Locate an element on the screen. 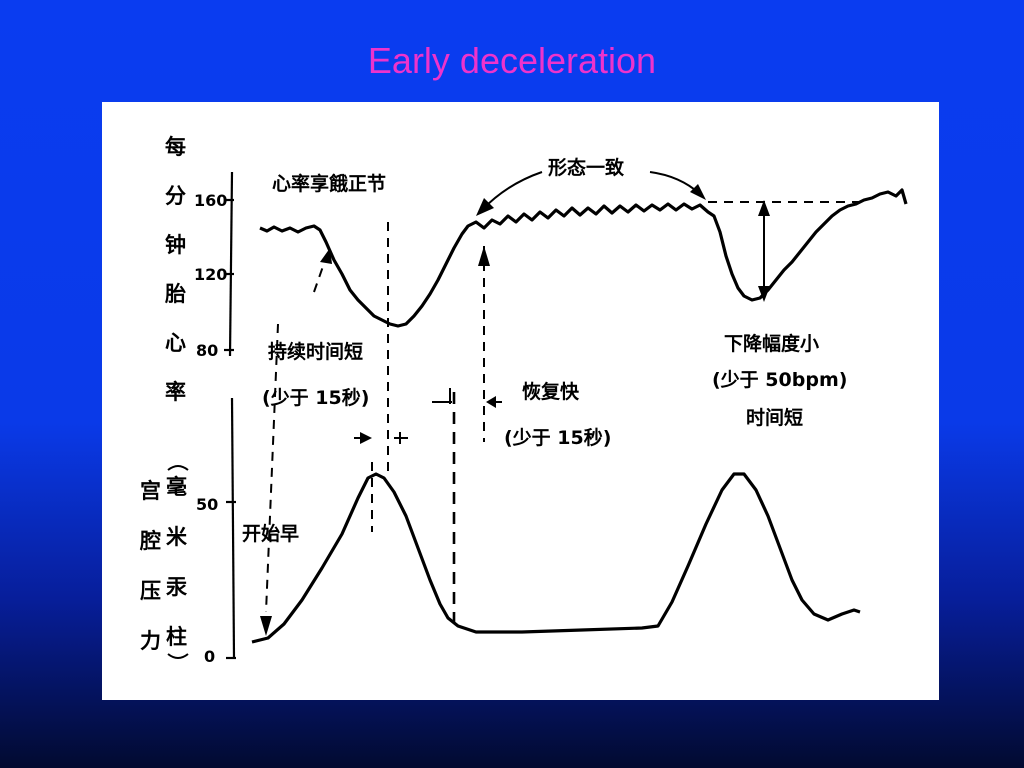  paren-top is located at coordinates (178, 468).